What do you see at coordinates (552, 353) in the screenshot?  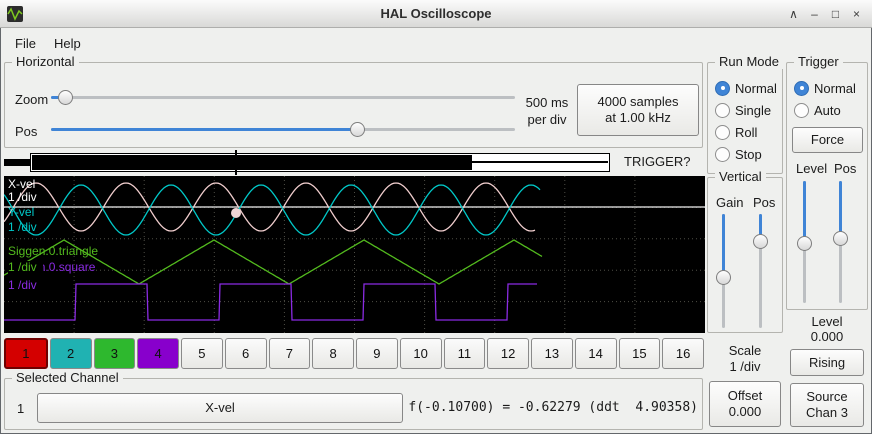 I see `channel-button-13: 13` at bounding box center [552, 353].